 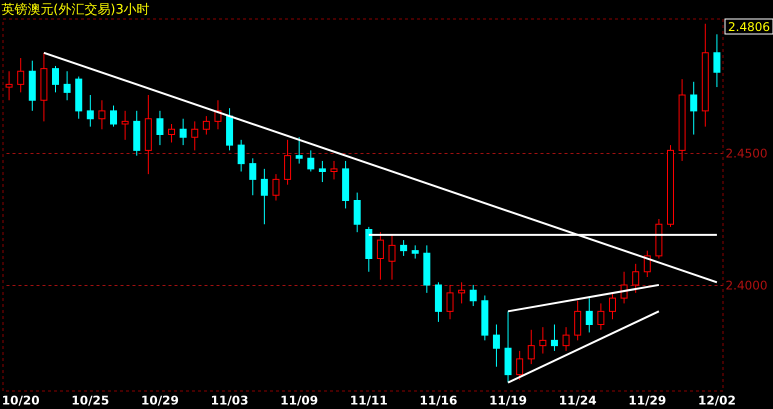 I want to click on x-tick-label: 10/25, so click(x=90, y=401).